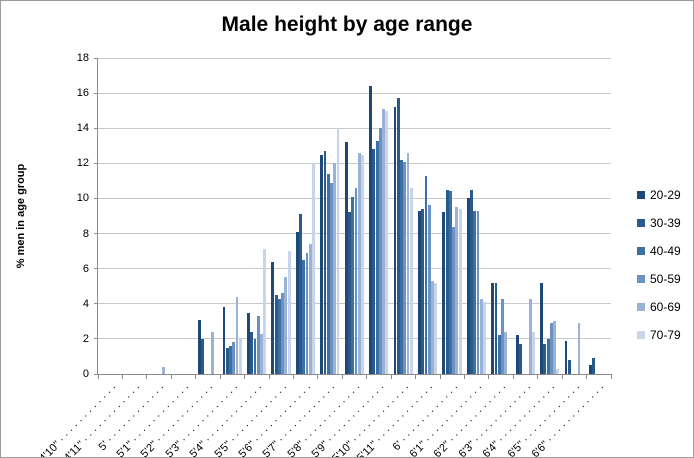 This screenshot has height=458, width=694. I want to click on legend-item-50-59: 50-59, so click(659, 279).